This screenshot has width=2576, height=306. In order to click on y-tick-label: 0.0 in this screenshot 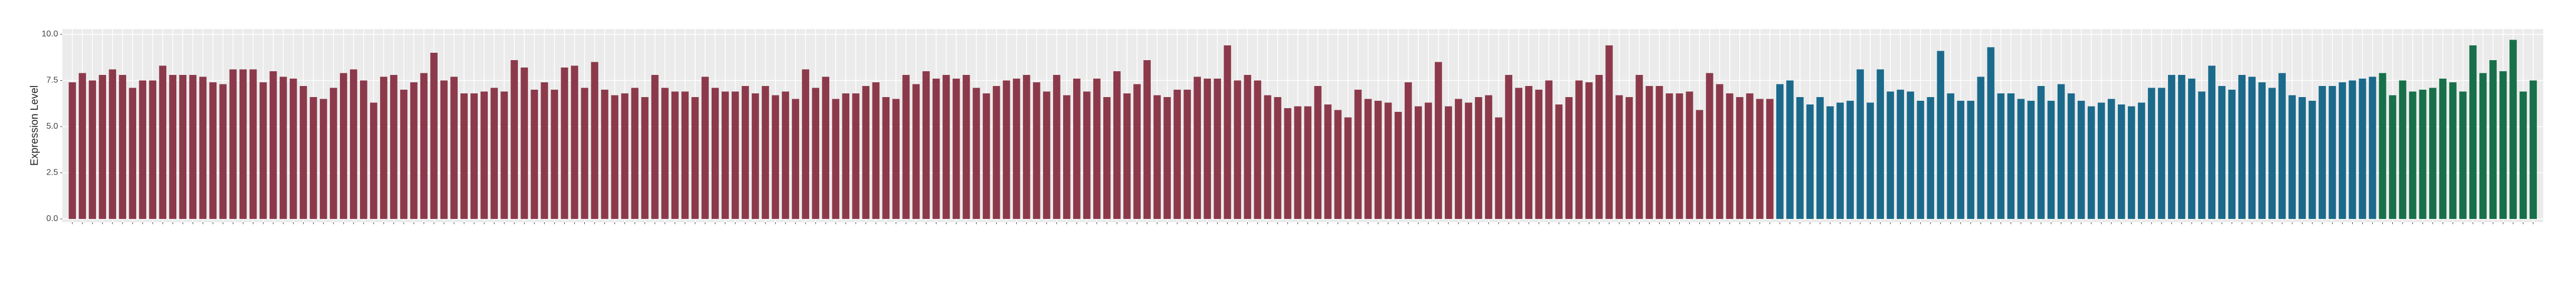, I will do `click(52, 219)`.